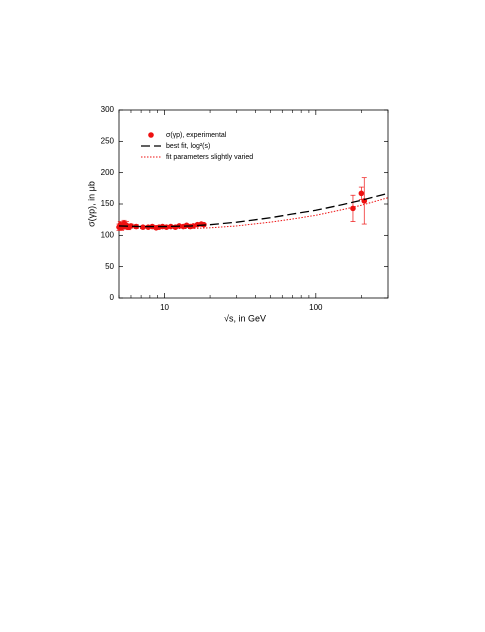 This screenshot has height=632, width=485. What do you see at coordinates (112, 297) in the screenshot?
I see `y-tick-label: 0` at bounding box center [112, 297].